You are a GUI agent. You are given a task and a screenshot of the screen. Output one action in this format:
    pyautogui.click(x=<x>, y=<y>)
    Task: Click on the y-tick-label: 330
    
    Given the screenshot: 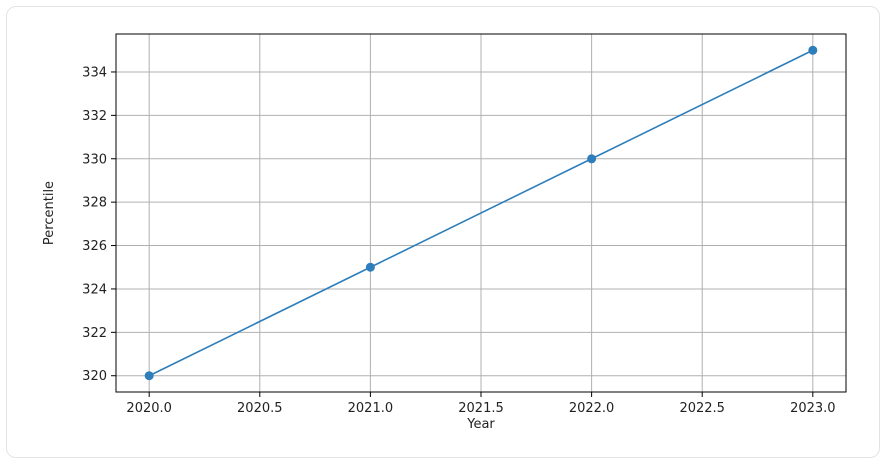 What is the action you would take?
    pyautogui.click(x=94, y=159)
    